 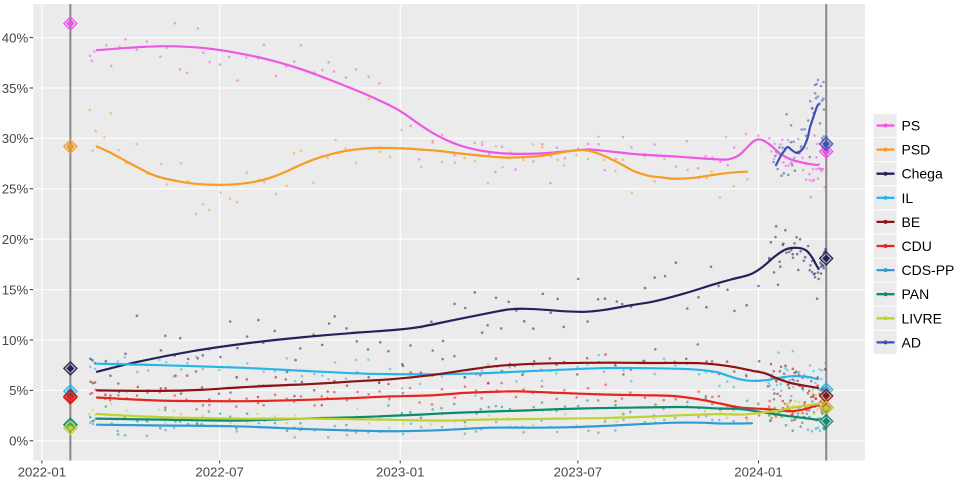 I want to click on svg-text: 10%, so click(x=15, y=340).